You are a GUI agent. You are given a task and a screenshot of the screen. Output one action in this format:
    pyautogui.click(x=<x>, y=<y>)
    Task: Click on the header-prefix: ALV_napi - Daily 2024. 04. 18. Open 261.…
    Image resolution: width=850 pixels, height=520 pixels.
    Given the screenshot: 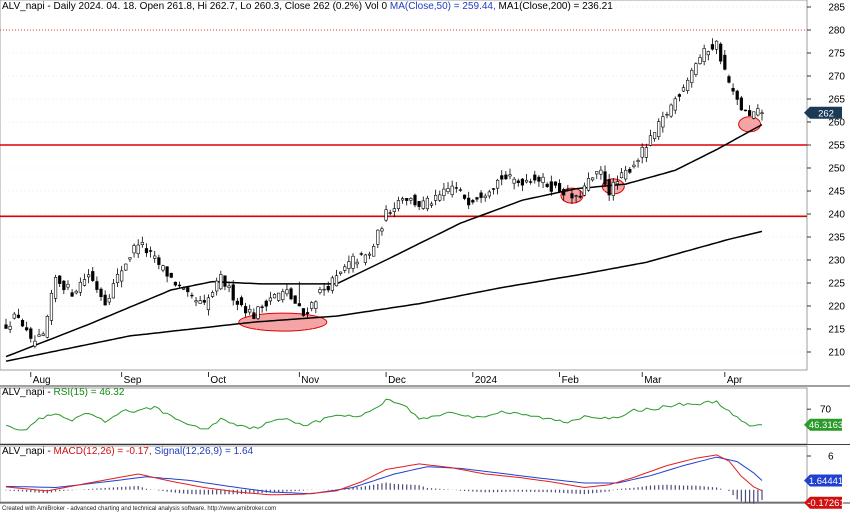 What is the action you would take?
    pyautogui.click(x=195, y=6)
    